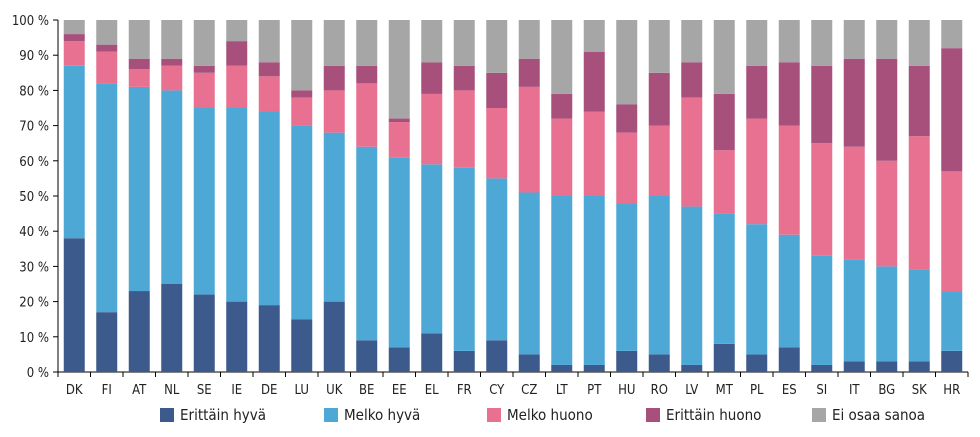 The height and width of the screenshot is (437, 980). What do you see at coordinates (399, 390) in the screenshot?
I see `x-tick-label: EE` at bounding box center [399, 390].